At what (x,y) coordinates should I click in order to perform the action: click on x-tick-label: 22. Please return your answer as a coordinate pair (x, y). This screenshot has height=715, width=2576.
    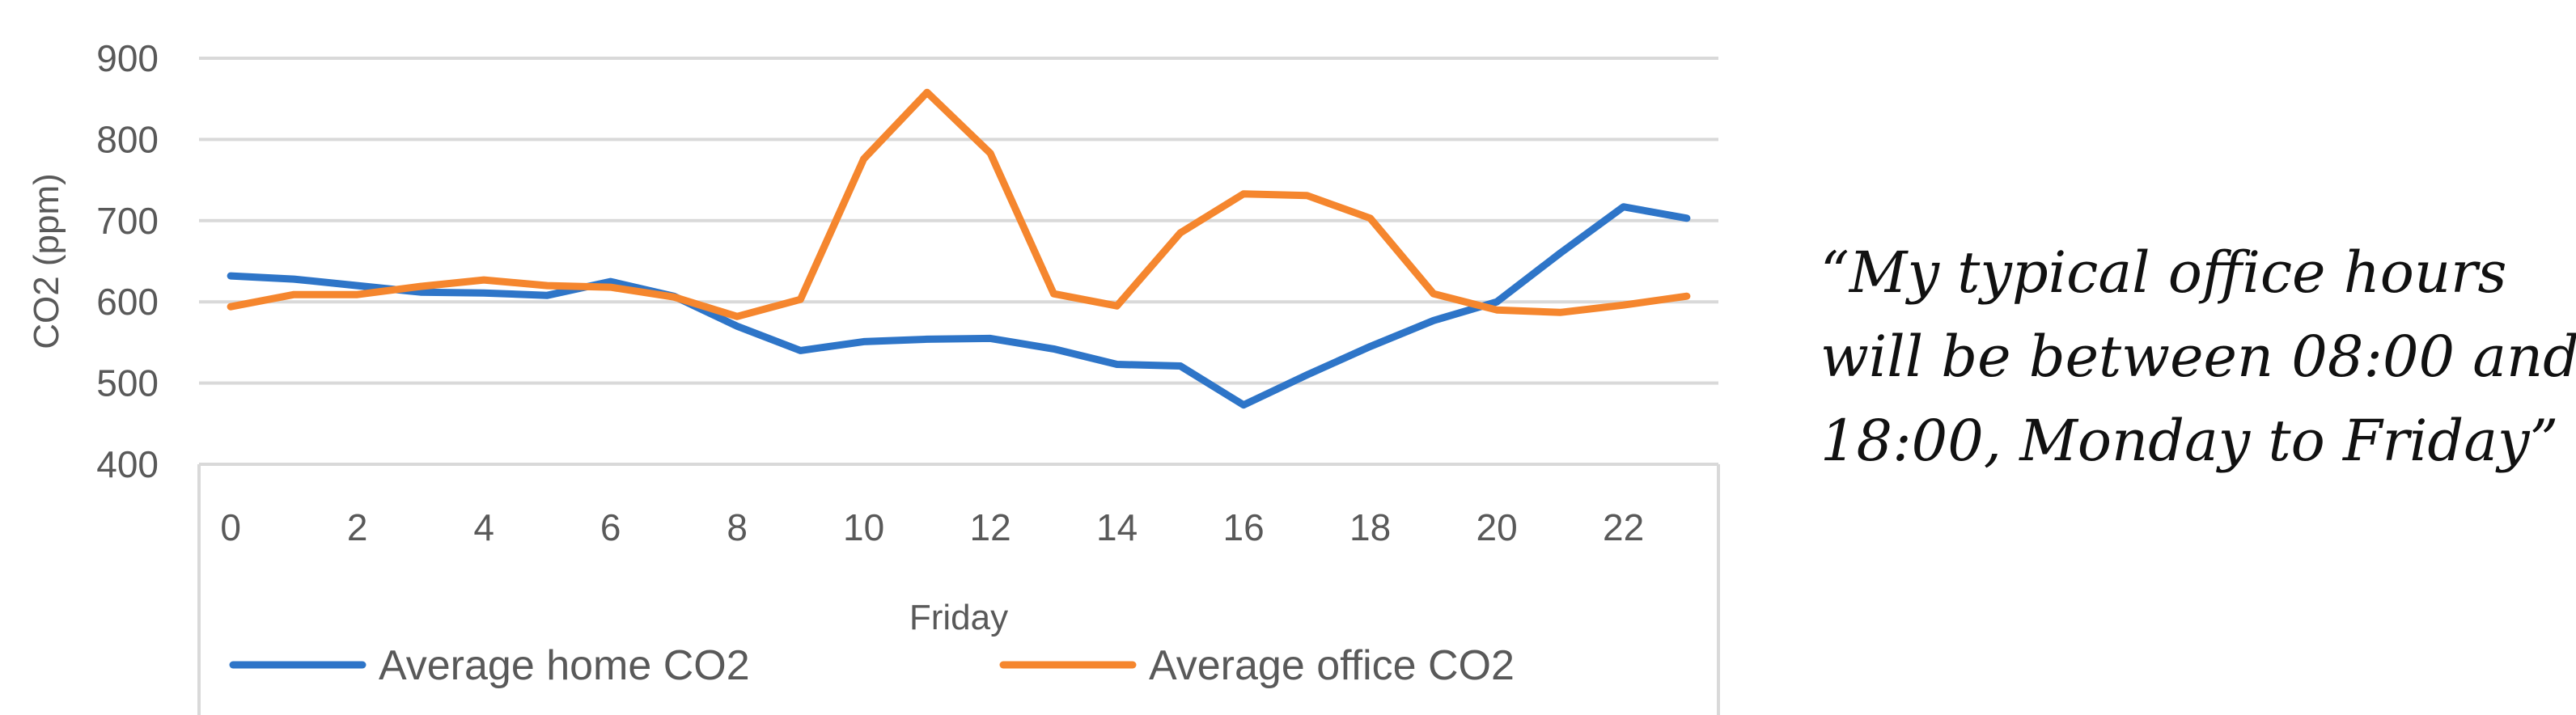
    Looking at the image, I should click on (1623, 527).